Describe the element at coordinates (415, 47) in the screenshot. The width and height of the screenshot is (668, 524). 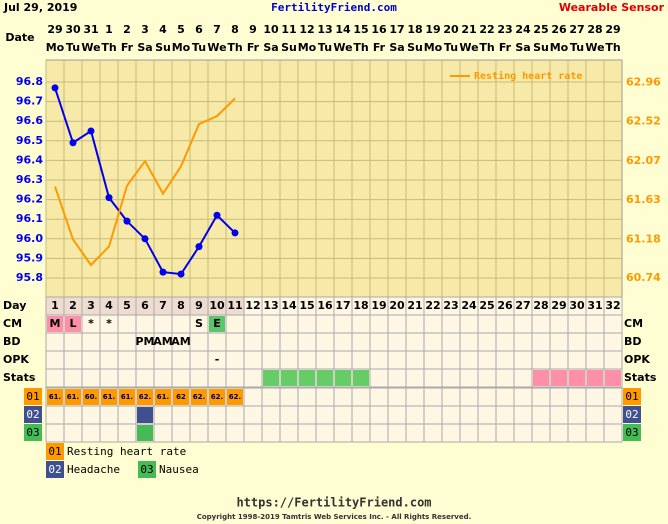
I see `weekday-label: Su` at that location.